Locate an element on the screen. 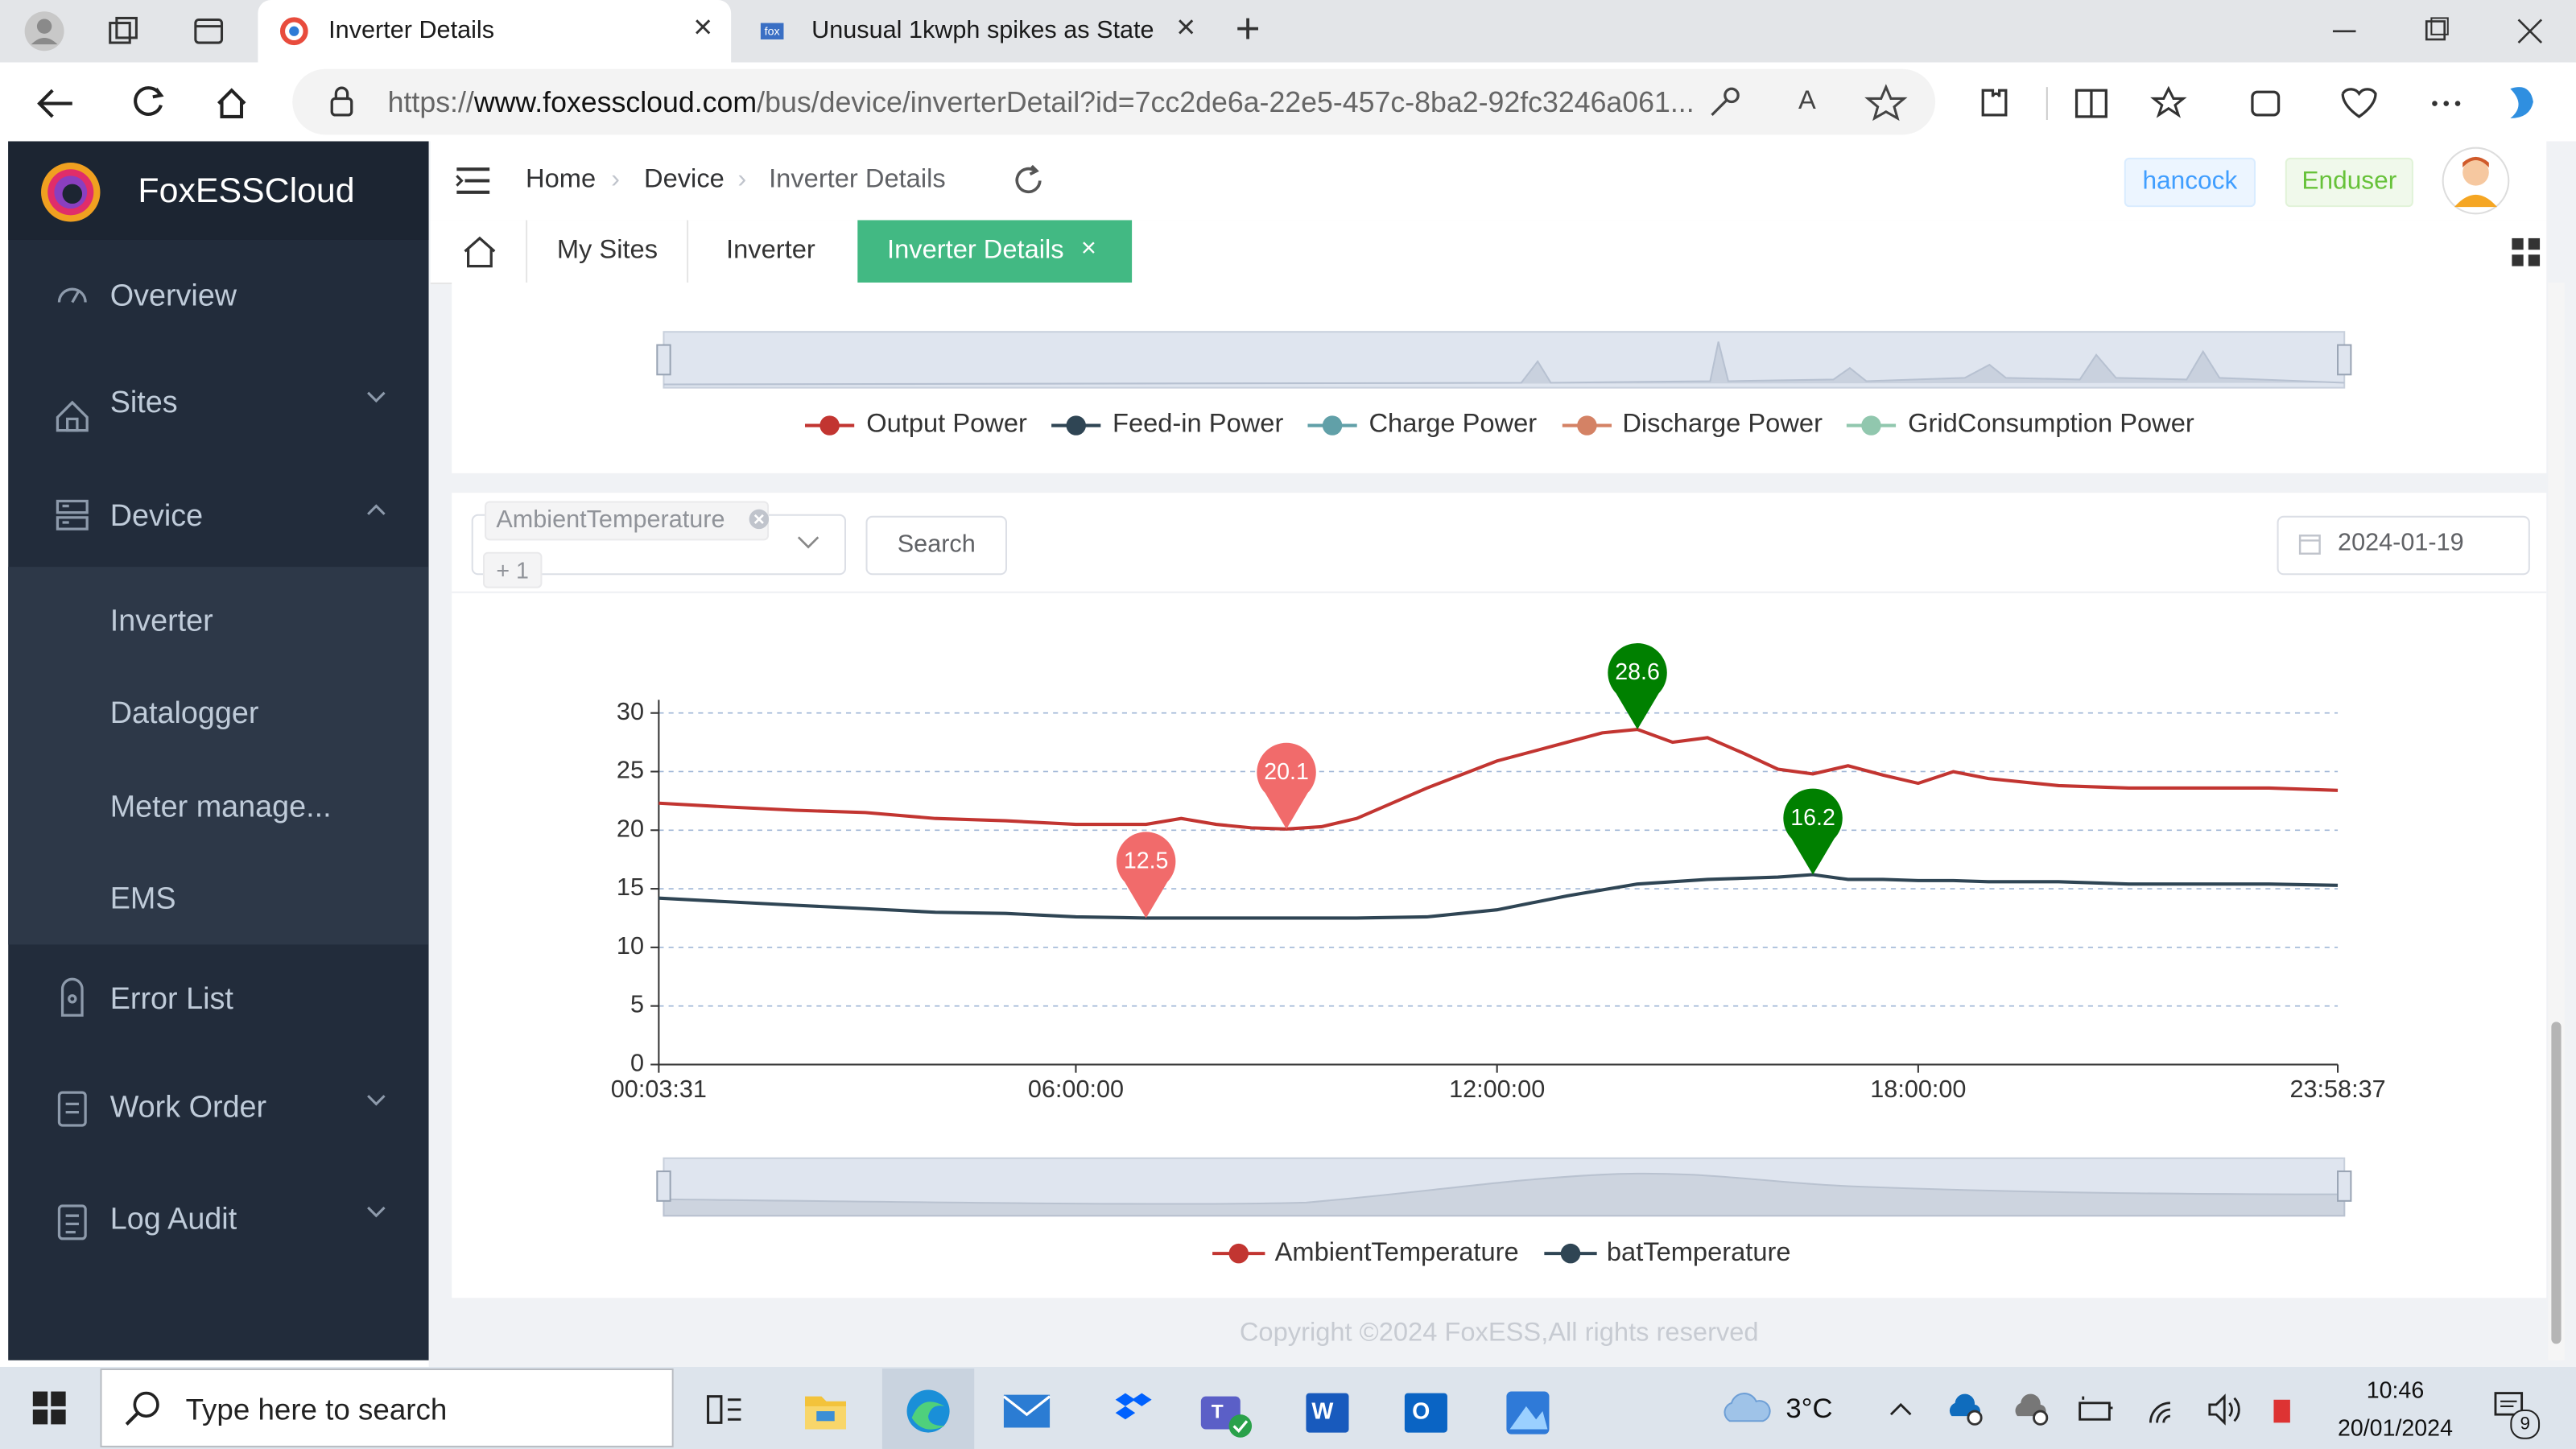 The width and height of the screenshot is (2576, 1449). page-tab: My Sites is located at coordinates (607, 250).